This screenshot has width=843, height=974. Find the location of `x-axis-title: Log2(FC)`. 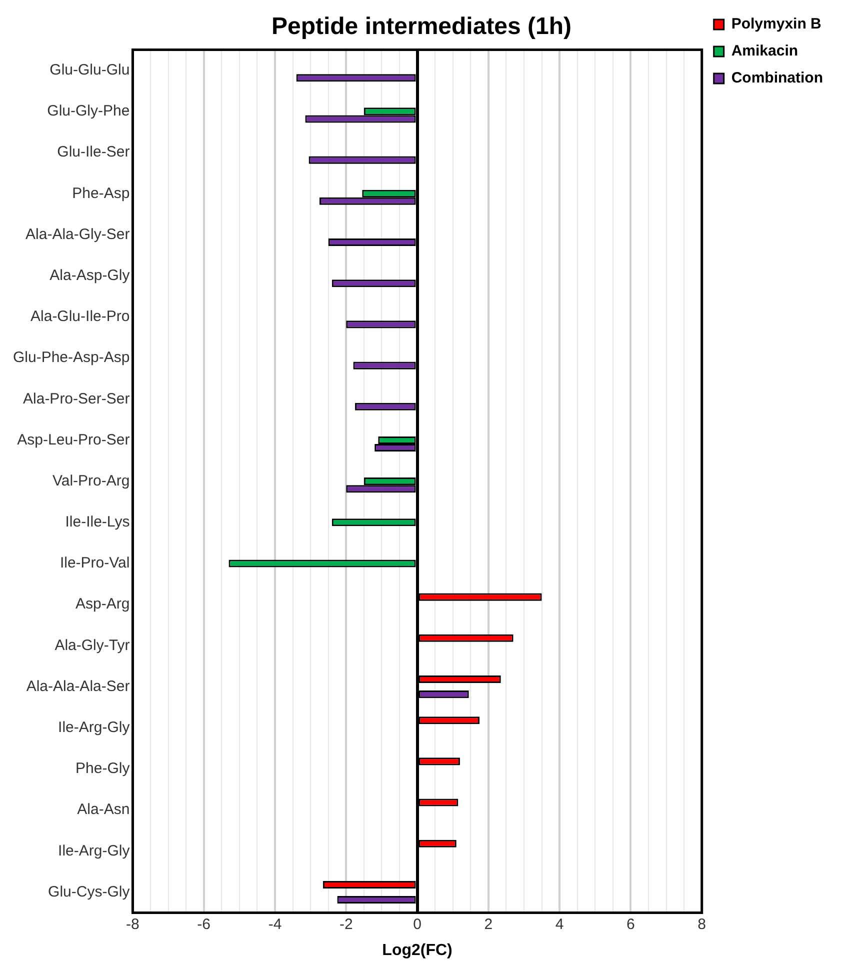

x-axis-title: Log2(FC) is located at coordinates (417, 950).